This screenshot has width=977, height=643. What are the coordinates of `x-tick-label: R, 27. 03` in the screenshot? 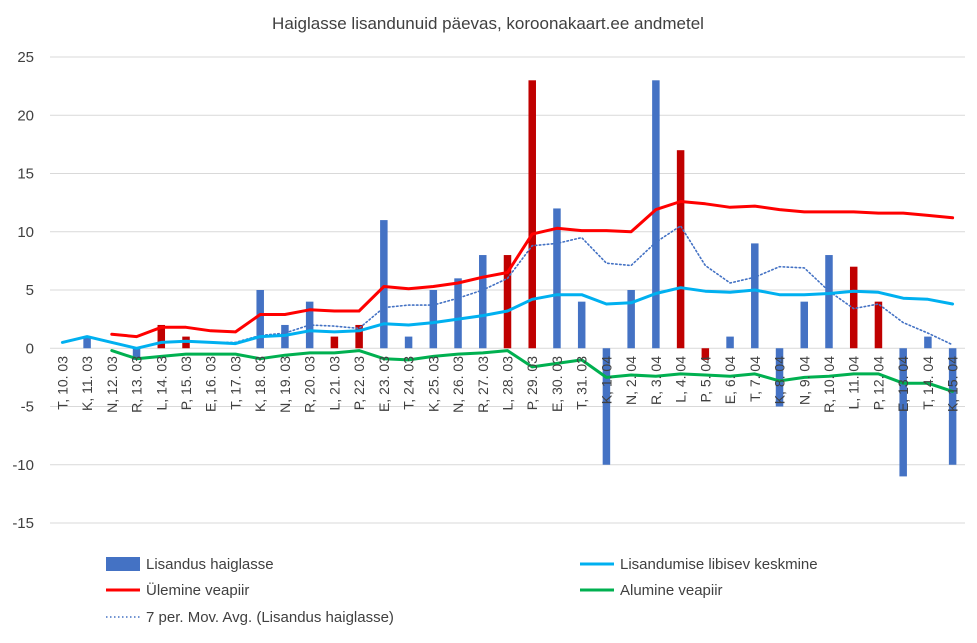 It's located at (483, 384).